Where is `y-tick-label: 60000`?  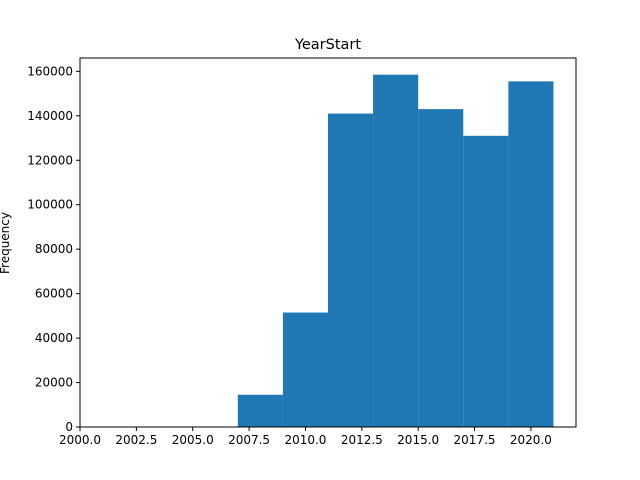
y-tick-label: 60000 is located at coordinates (54, 294).